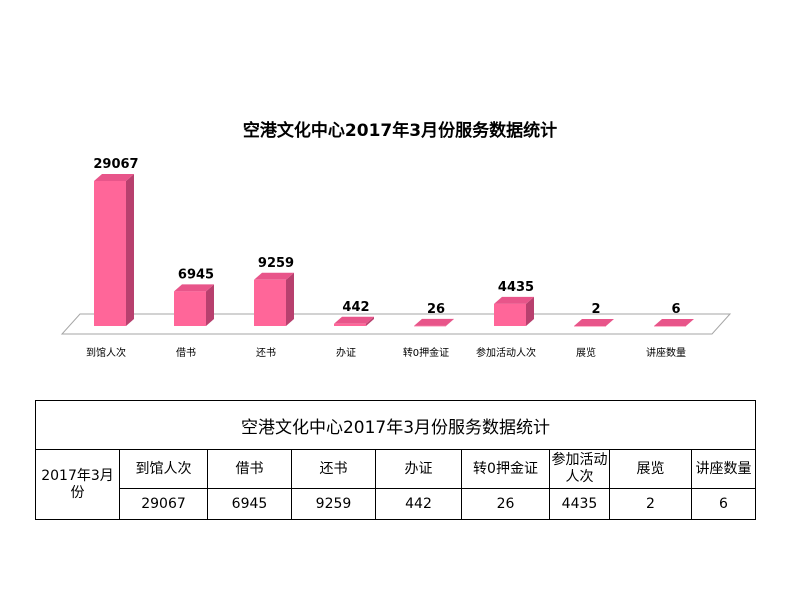 Image resolution: width=800 pixels, height=600 pixels. Describe the element at coordinates (333, 504) in the screenshot. I see `value-cell: 9259` at that location.